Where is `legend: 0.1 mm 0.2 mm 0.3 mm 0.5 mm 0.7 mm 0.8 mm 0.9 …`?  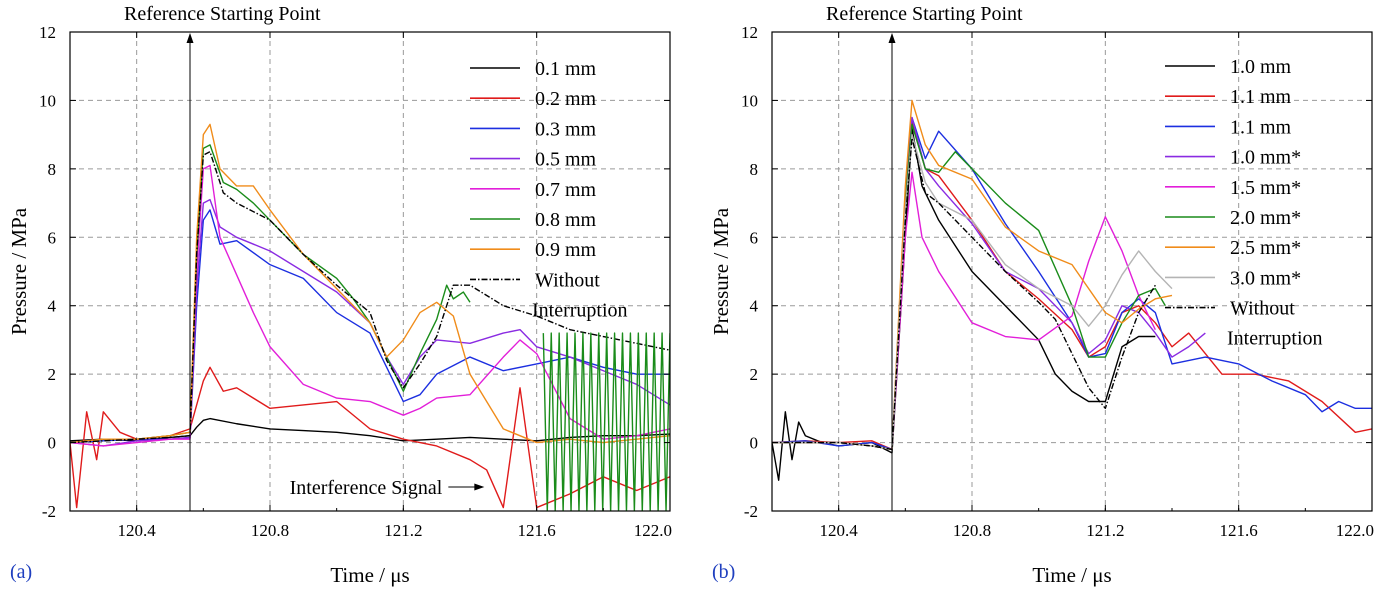 legend: 0.1 mm 0.2 mm 0.3 mm 0.5 mm 0.7 mm 0.8 mm 0.9 … is located at coordinates (549, 189).